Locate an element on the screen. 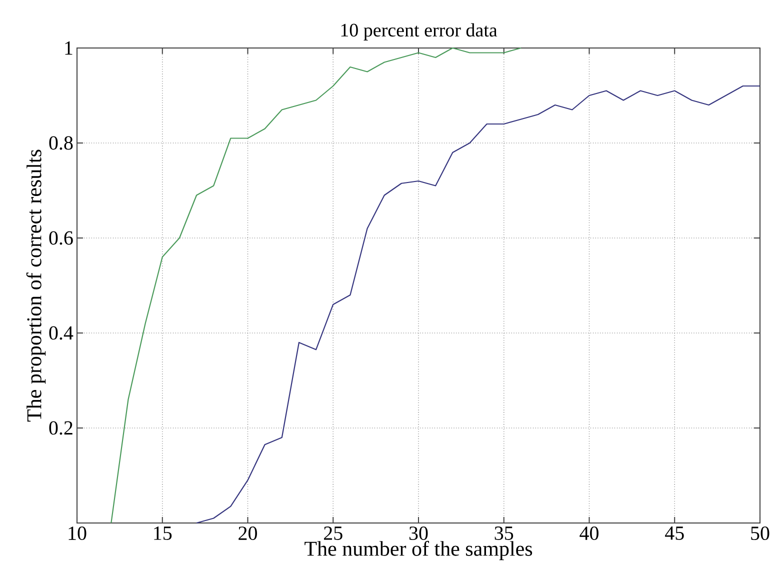 This screenshot has height=576, width=772. x-tick-label: 50 is located at coordinates (760, 533).